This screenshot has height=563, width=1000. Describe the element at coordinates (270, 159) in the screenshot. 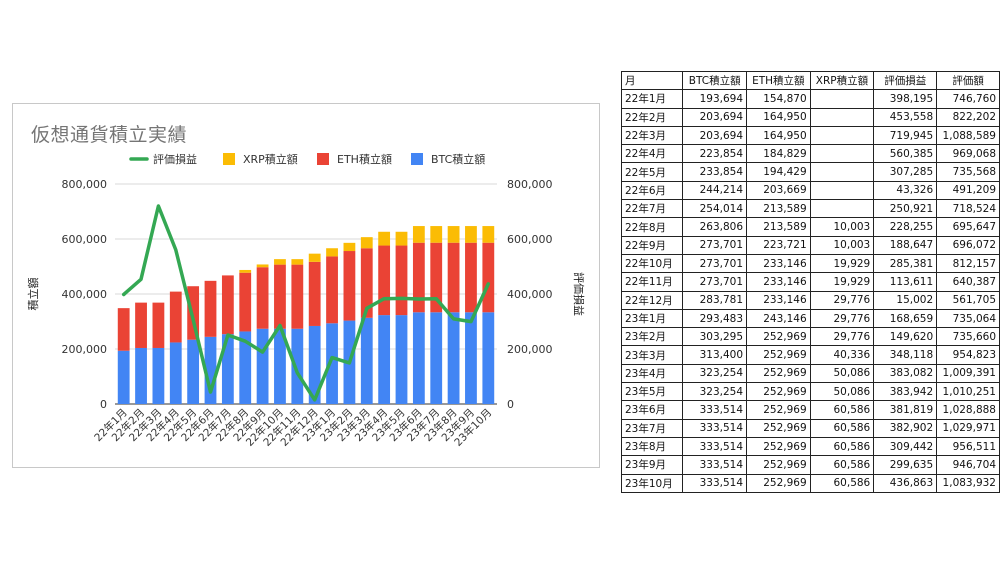

I see `legend-label: XRP積立額` at that location.